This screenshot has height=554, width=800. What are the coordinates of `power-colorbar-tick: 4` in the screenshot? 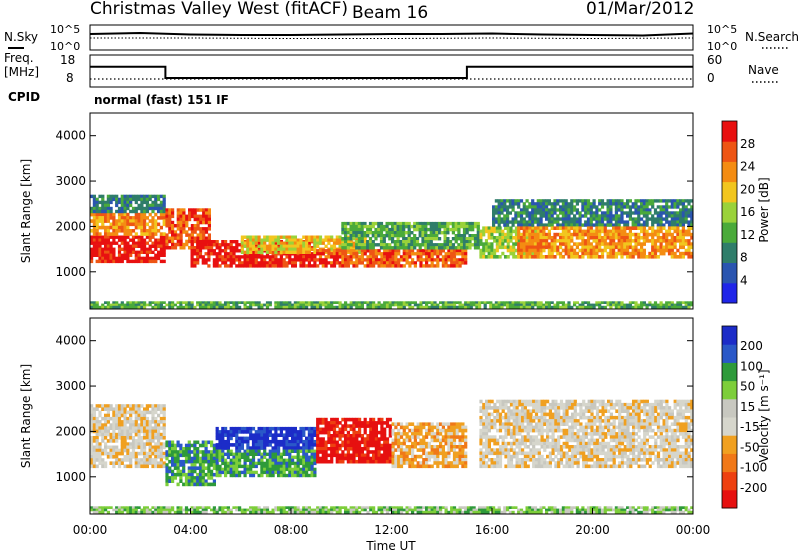 It's located at (744, 280).